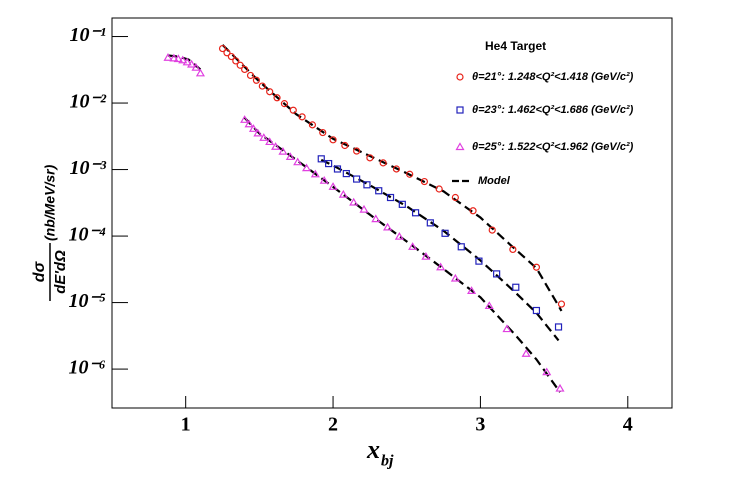  I want to click on x-tick-label: 3, so click(480, 425).